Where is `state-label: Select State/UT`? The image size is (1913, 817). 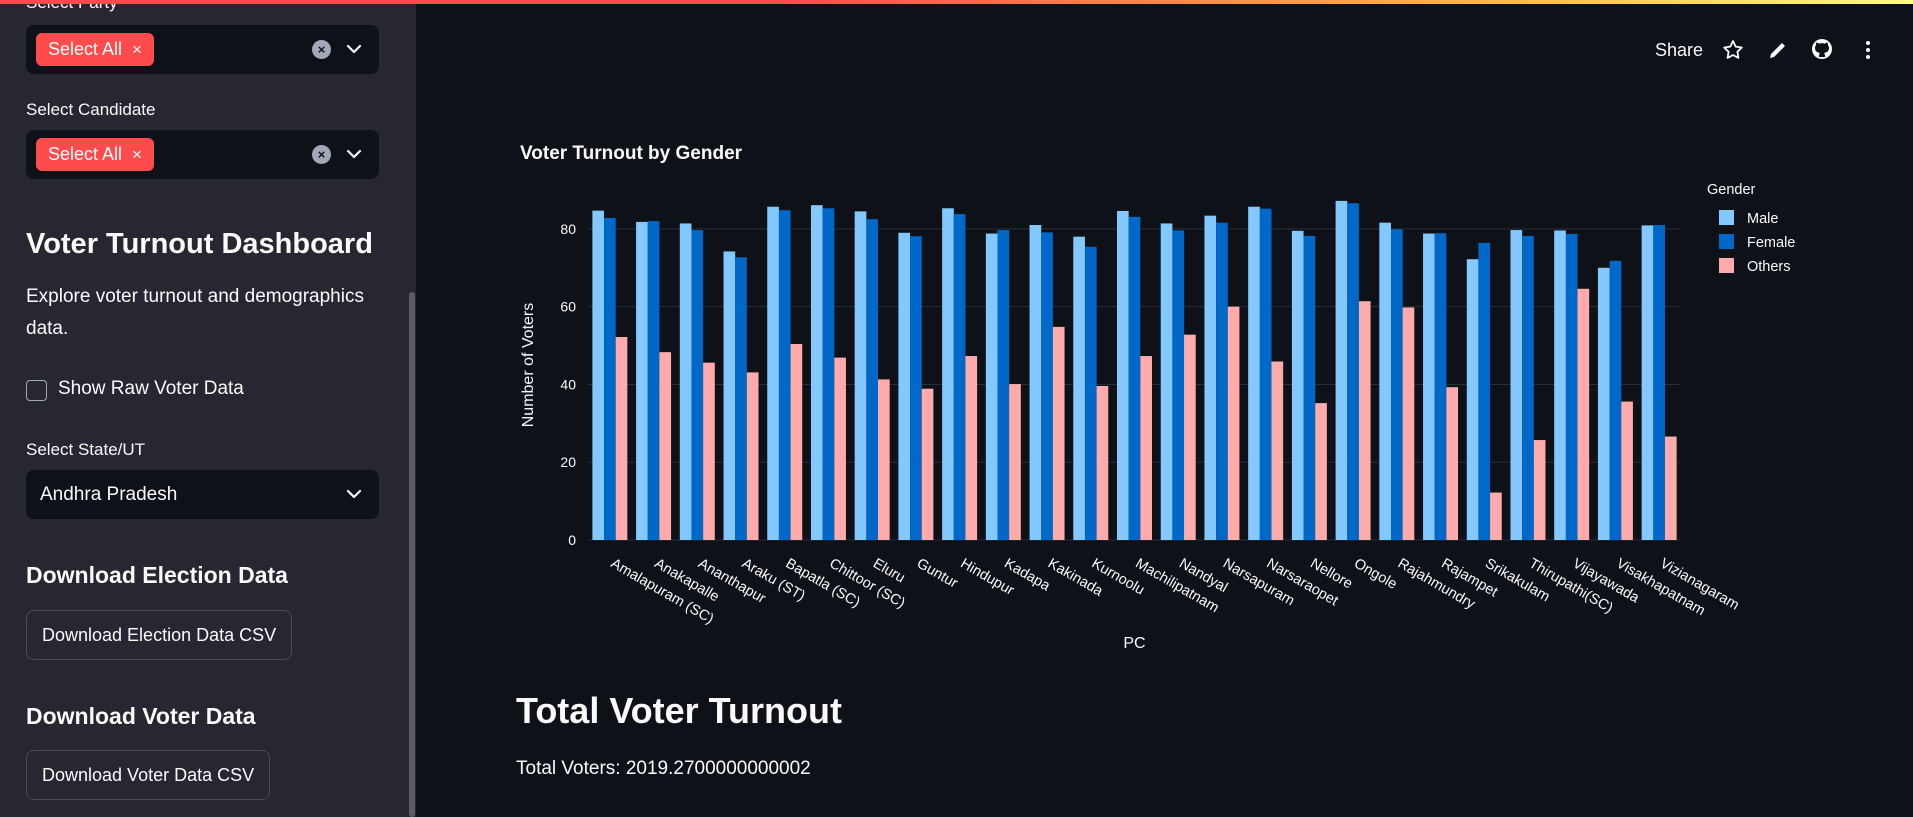
state-label: Select State/UT is located at coordinates (86, 449).